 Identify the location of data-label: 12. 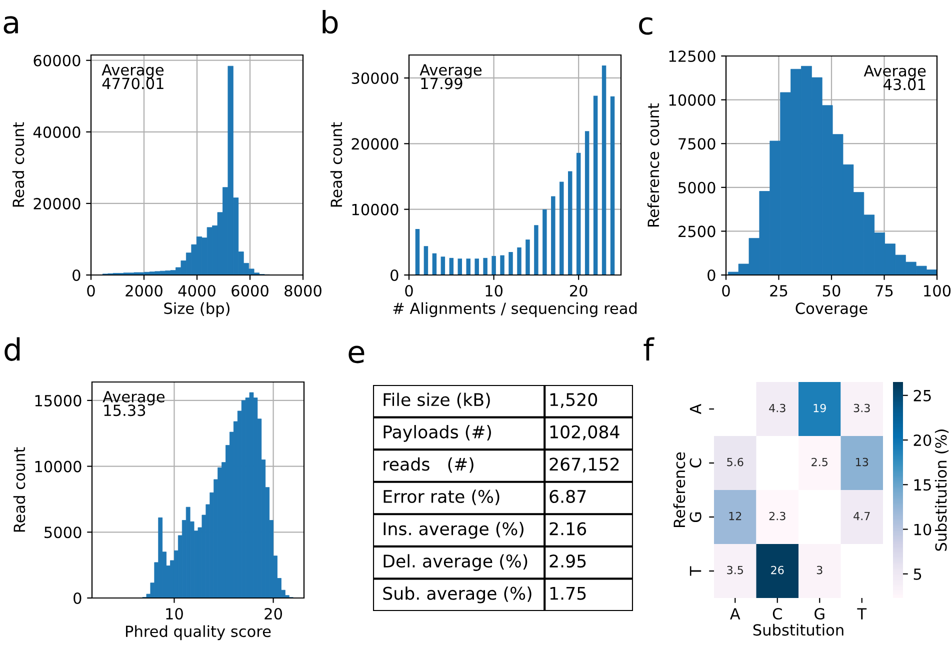
(735, 516).